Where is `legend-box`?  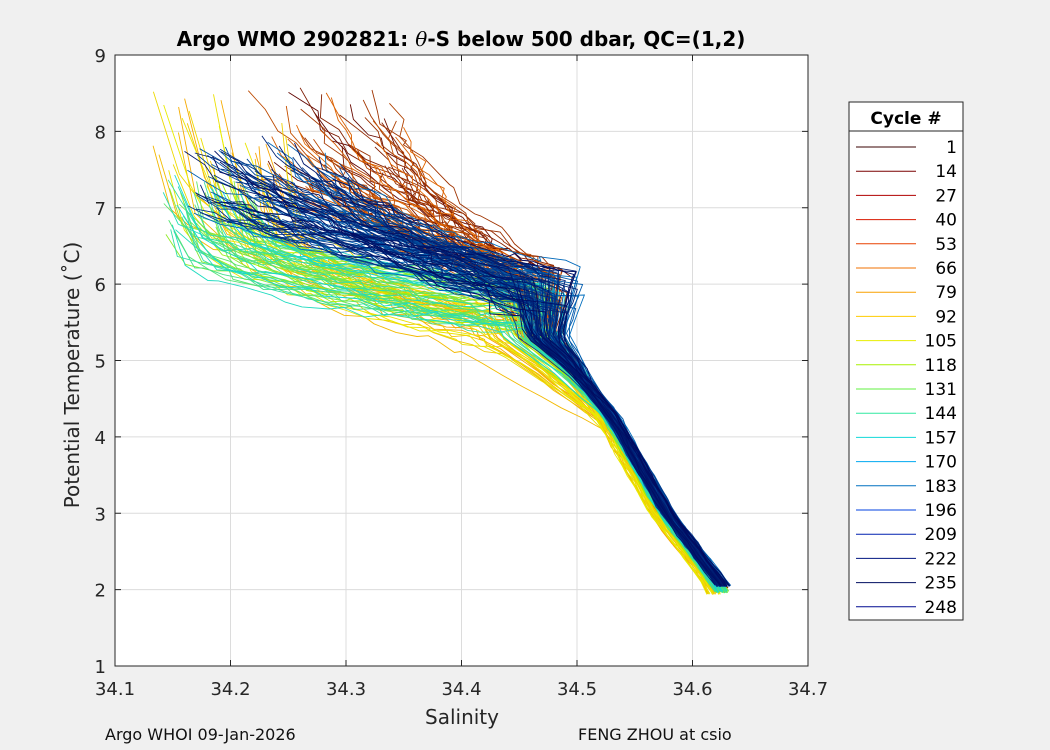
legend-box is located at coordinates (906, 361).